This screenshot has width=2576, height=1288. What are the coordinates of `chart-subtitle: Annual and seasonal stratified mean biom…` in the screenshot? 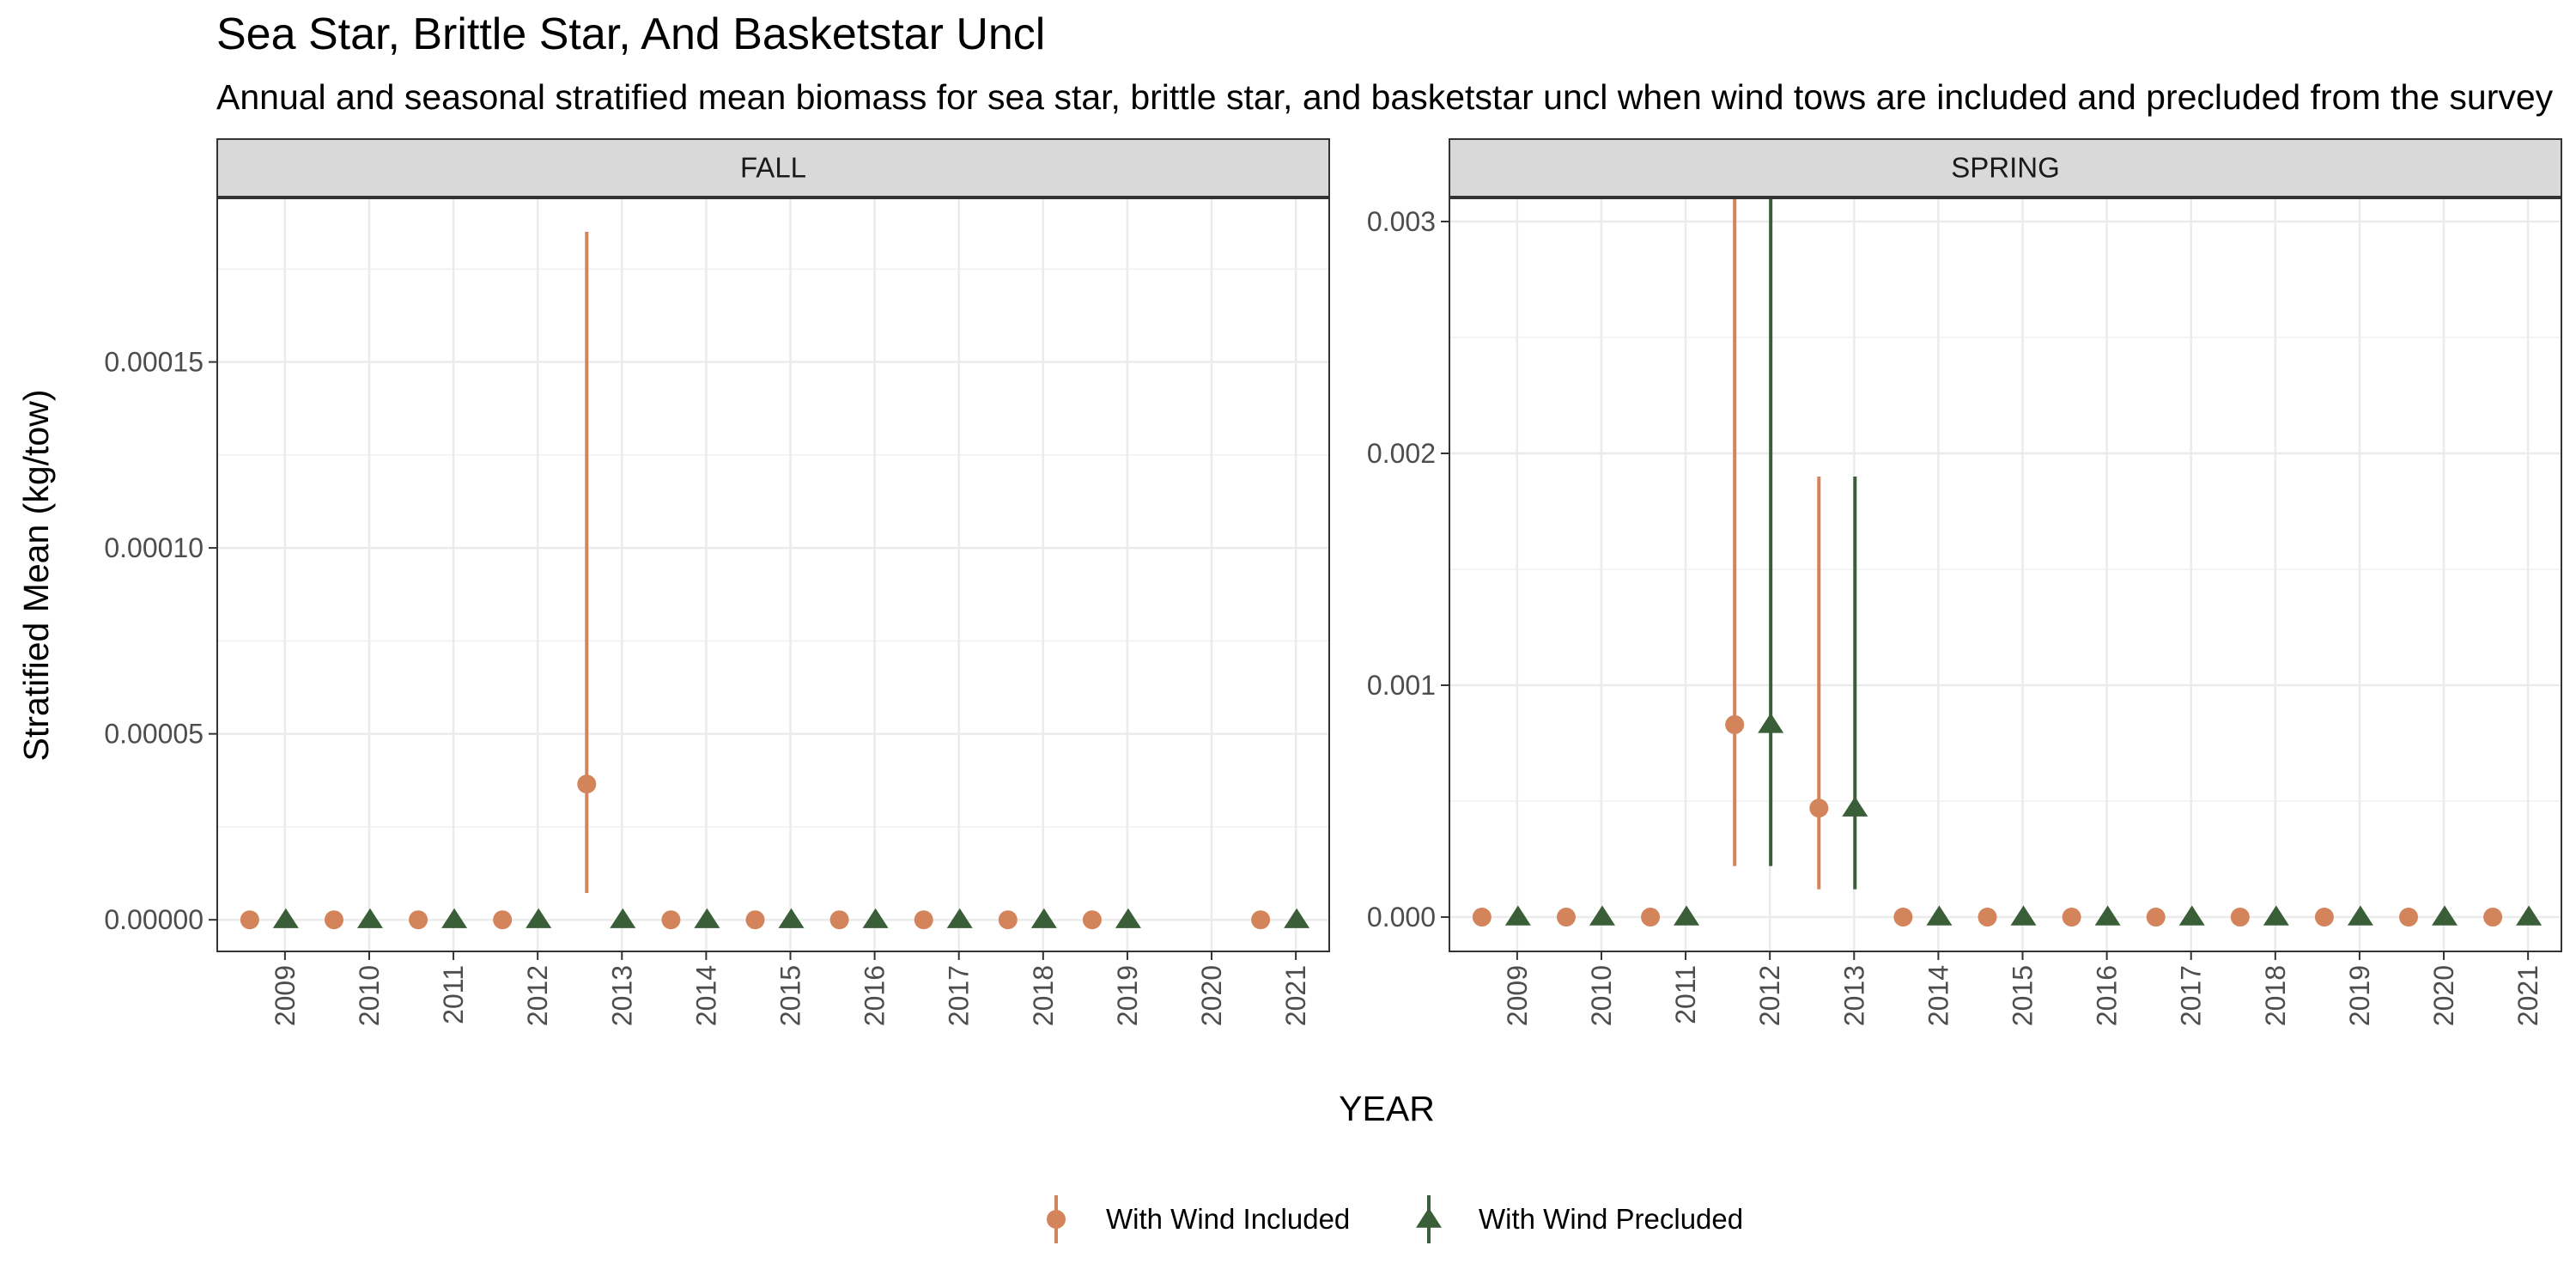 It's located at (1385, 97).